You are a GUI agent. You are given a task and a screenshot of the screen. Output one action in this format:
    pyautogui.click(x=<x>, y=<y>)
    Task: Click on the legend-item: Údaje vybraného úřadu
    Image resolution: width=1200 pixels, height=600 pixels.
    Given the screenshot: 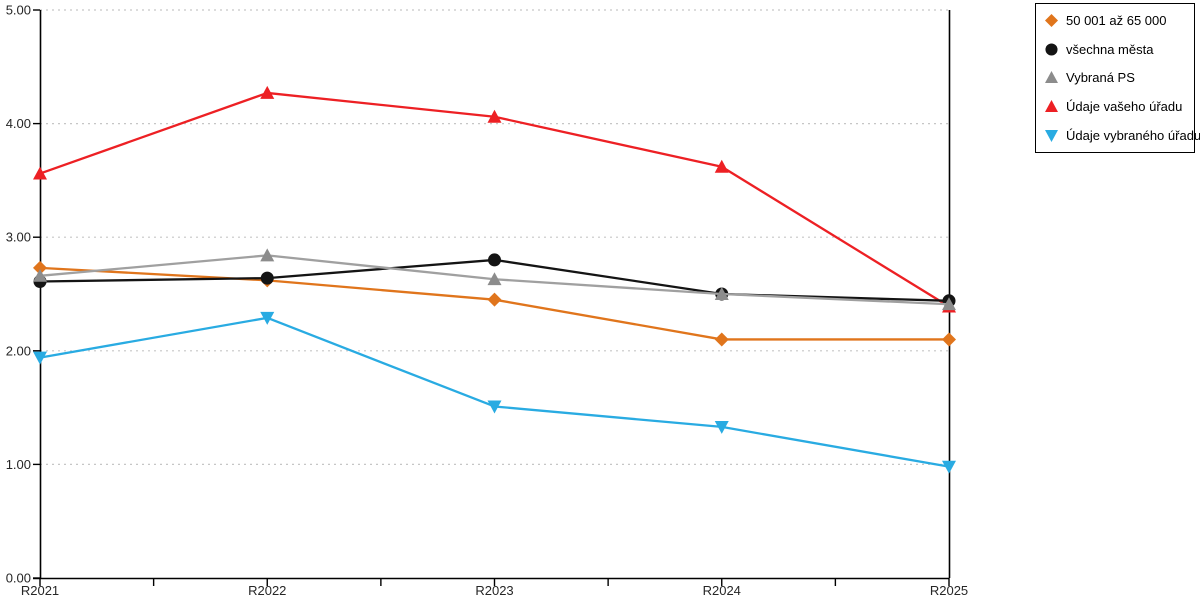 What is the action you would take?
    pyautogui.click(x=1118, y=136)
    